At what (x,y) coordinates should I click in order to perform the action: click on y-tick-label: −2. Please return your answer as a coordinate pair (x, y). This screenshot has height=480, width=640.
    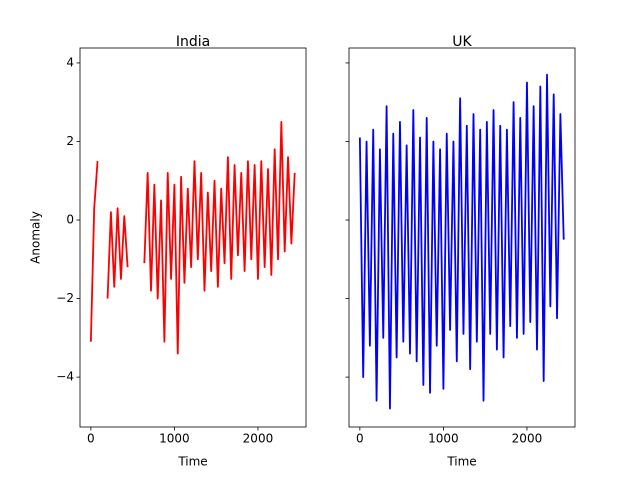
    Looking at the image, I should click on (65, 298).